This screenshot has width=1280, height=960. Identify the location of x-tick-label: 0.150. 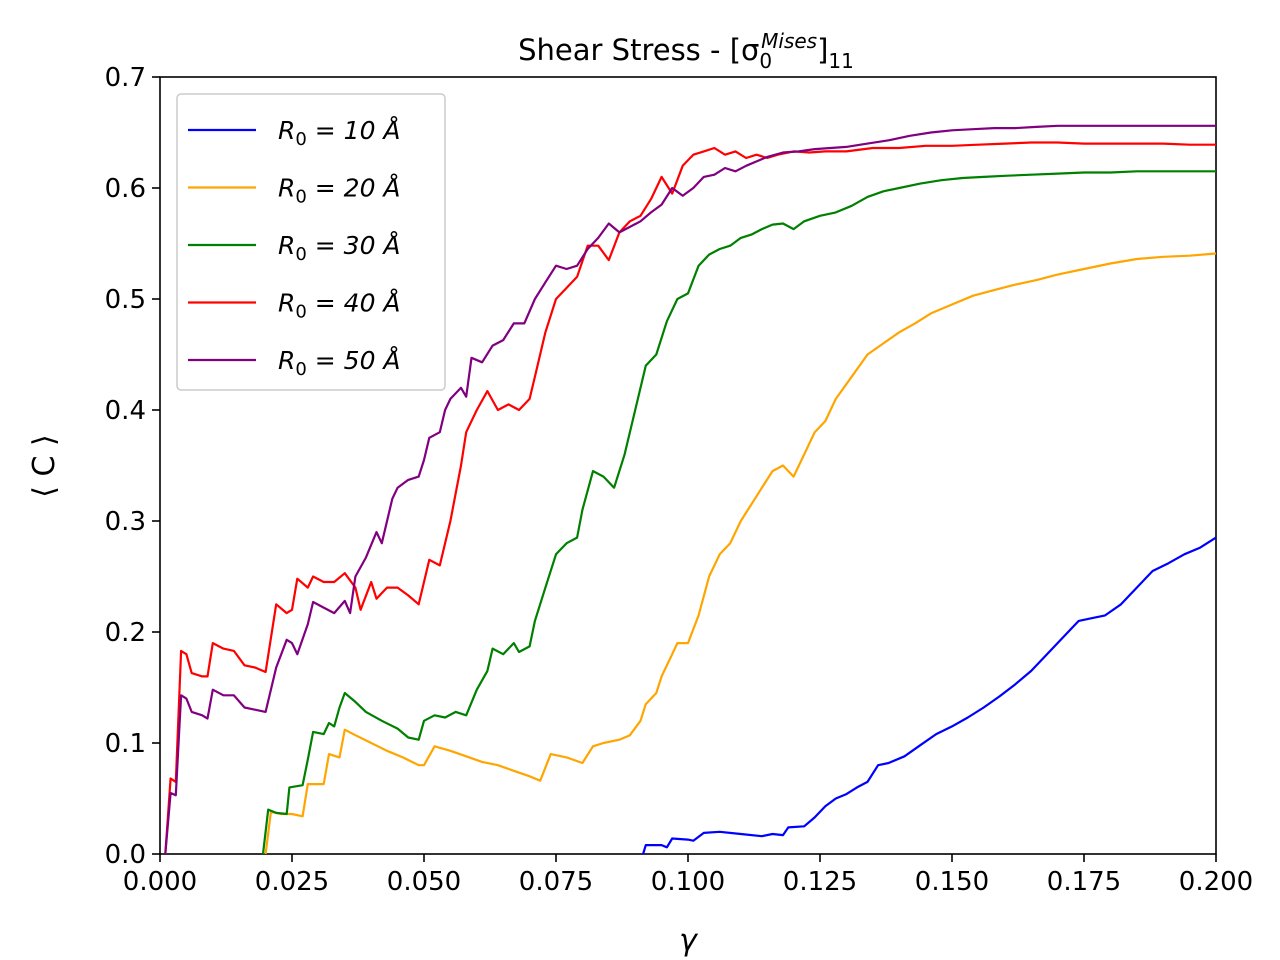
(952, 882).